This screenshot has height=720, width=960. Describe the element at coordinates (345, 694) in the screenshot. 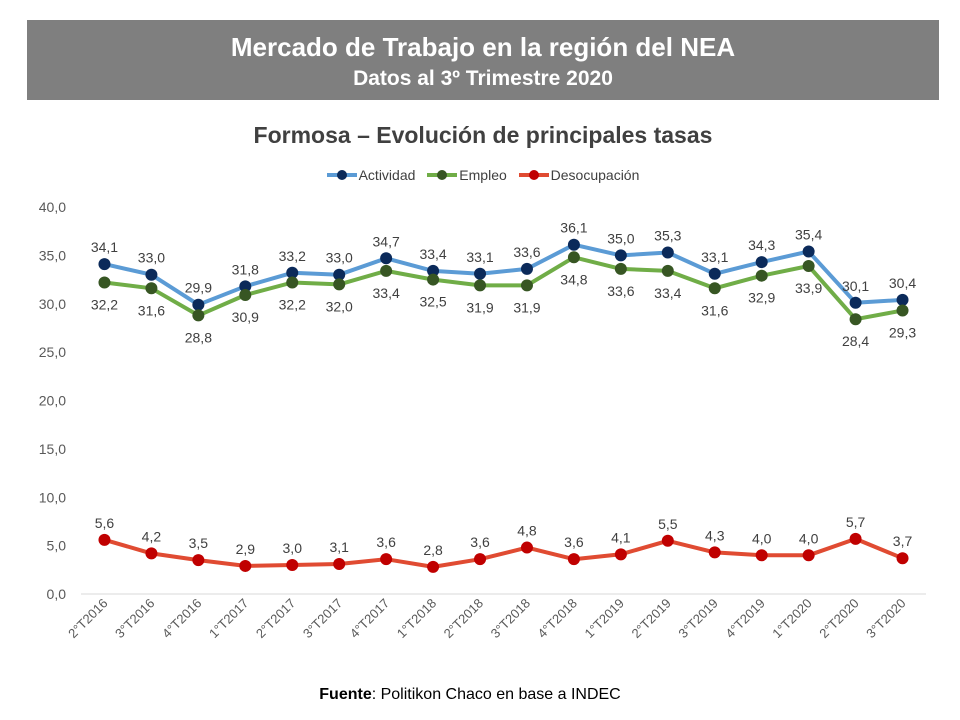

I see `source-label: Fuente` at that location.